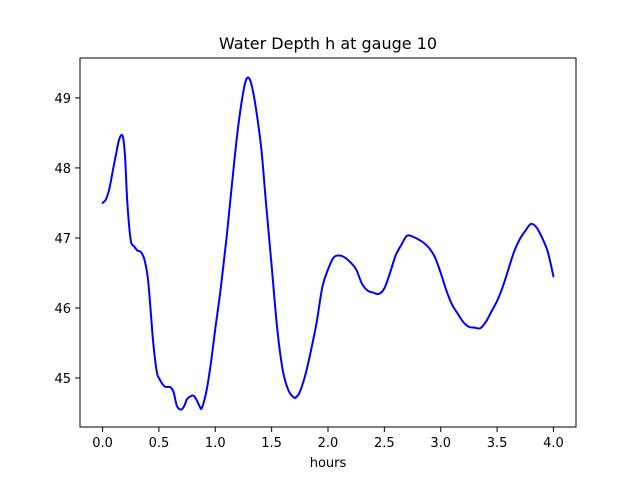  What do you see at coordinates (328, 463) in the screenshot?
I see `x-axis-label: hours` at bounding box center [328, 463].